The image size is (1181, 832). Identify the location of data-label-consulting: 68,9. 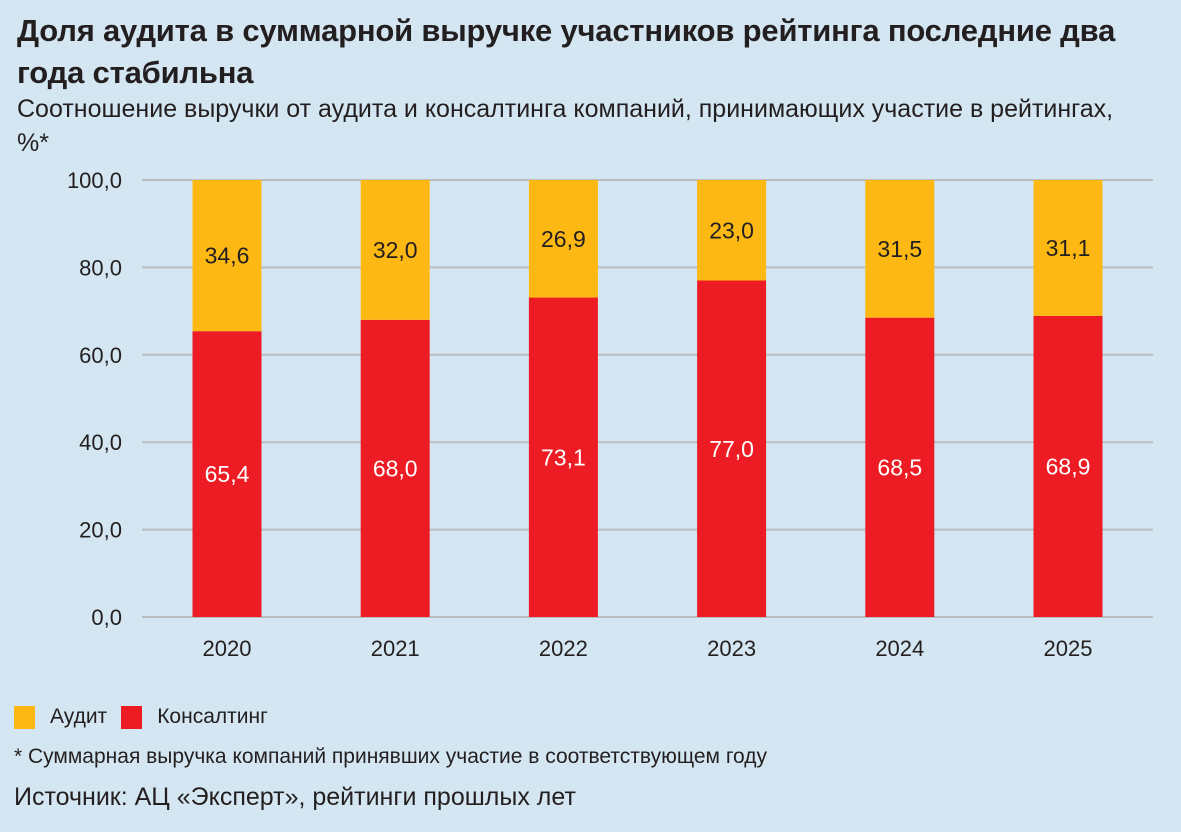
(1068, 466).